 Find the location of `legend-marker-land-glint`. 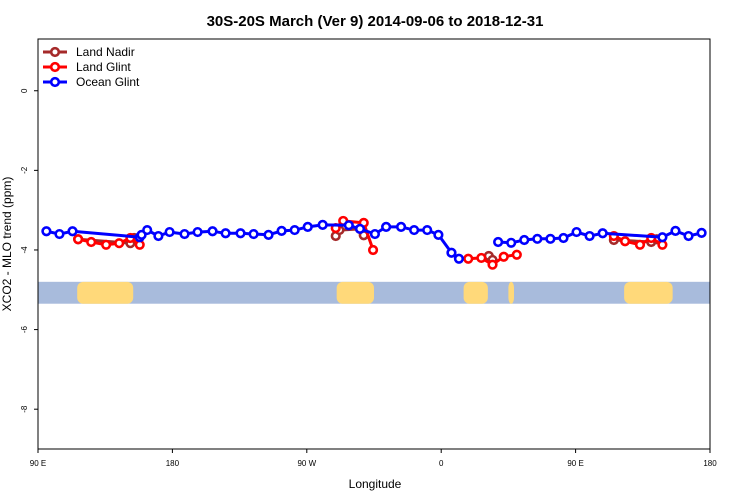

legend-marker-land-glint is located at coordinates (55, 67).